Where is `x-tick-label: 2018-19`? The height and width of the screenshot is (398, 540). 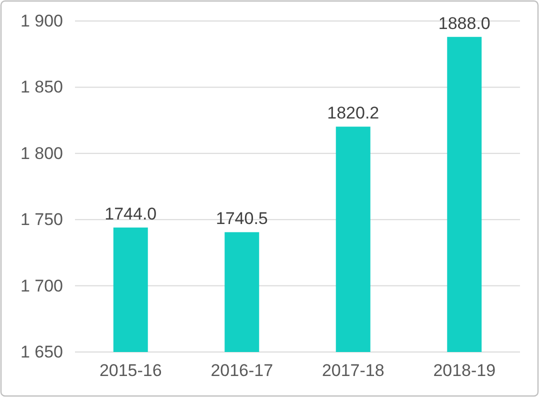
x-tick-label: 2018-19 is located at coordinates (464, 370).